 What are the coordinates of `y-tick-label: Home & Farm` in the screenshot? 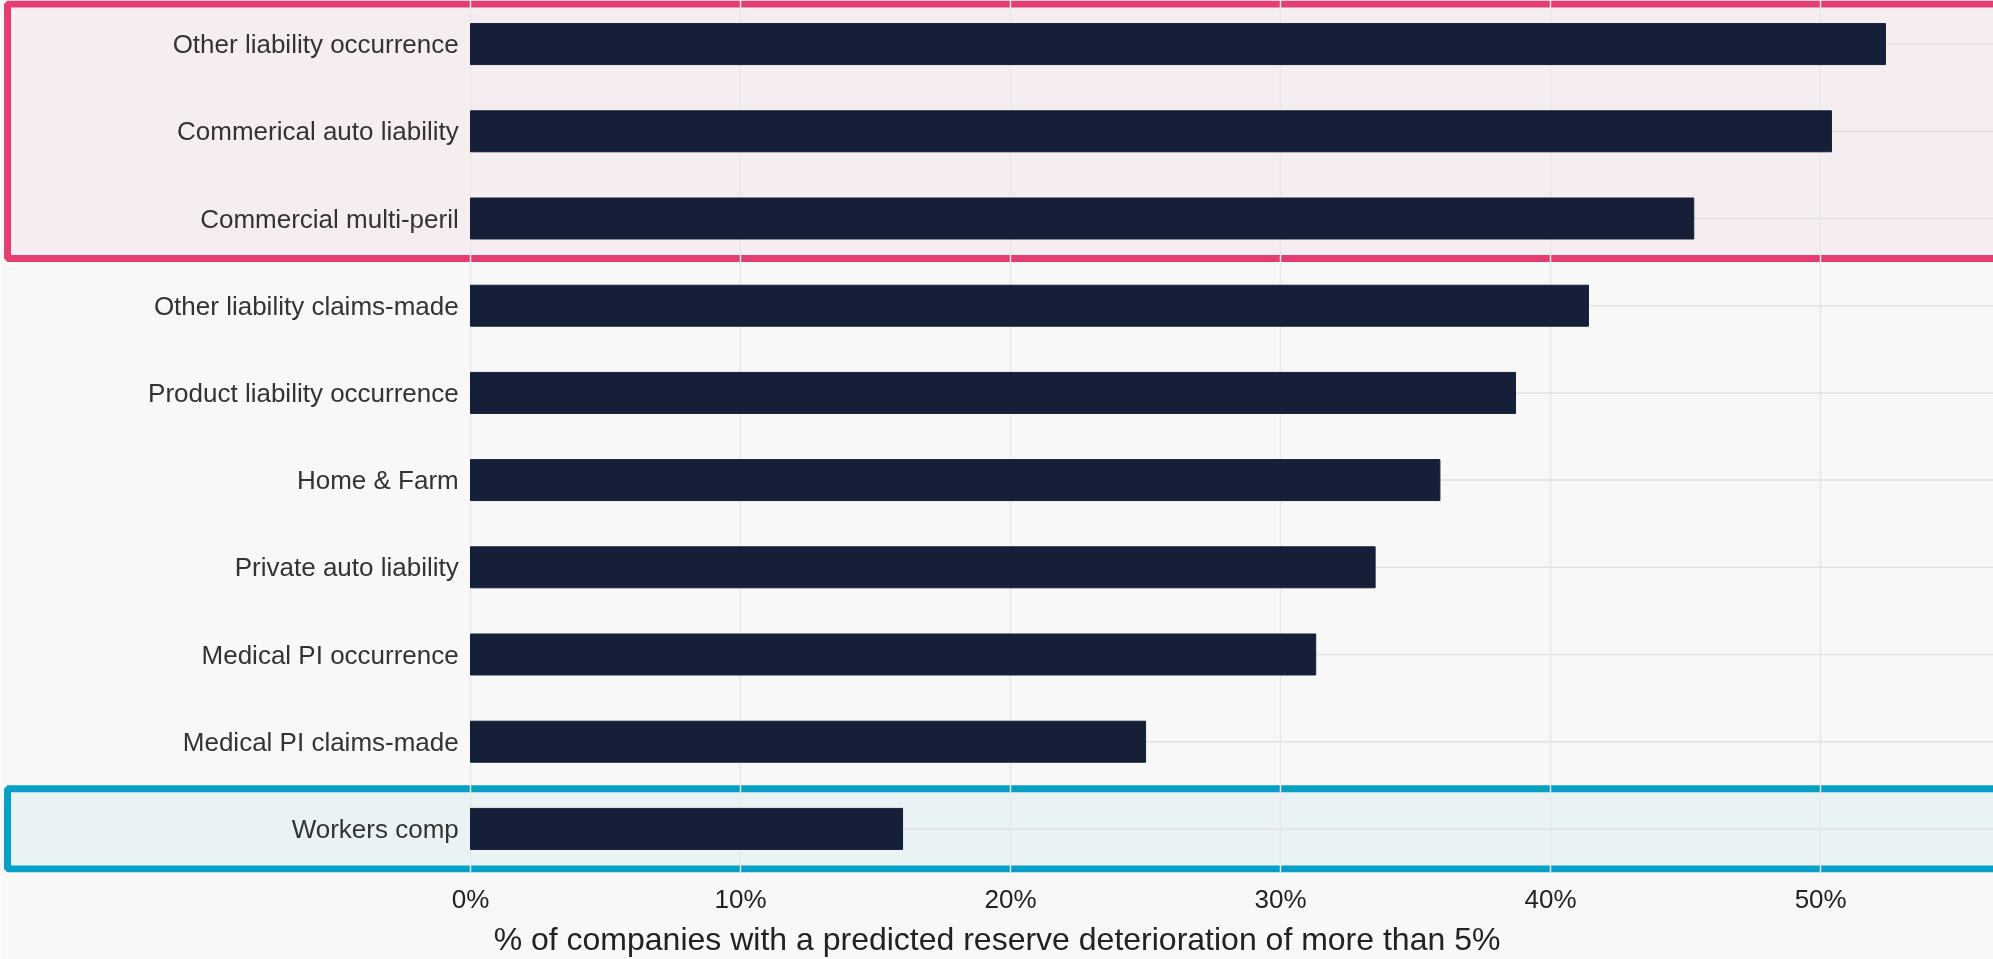 It's located at (377, 480).